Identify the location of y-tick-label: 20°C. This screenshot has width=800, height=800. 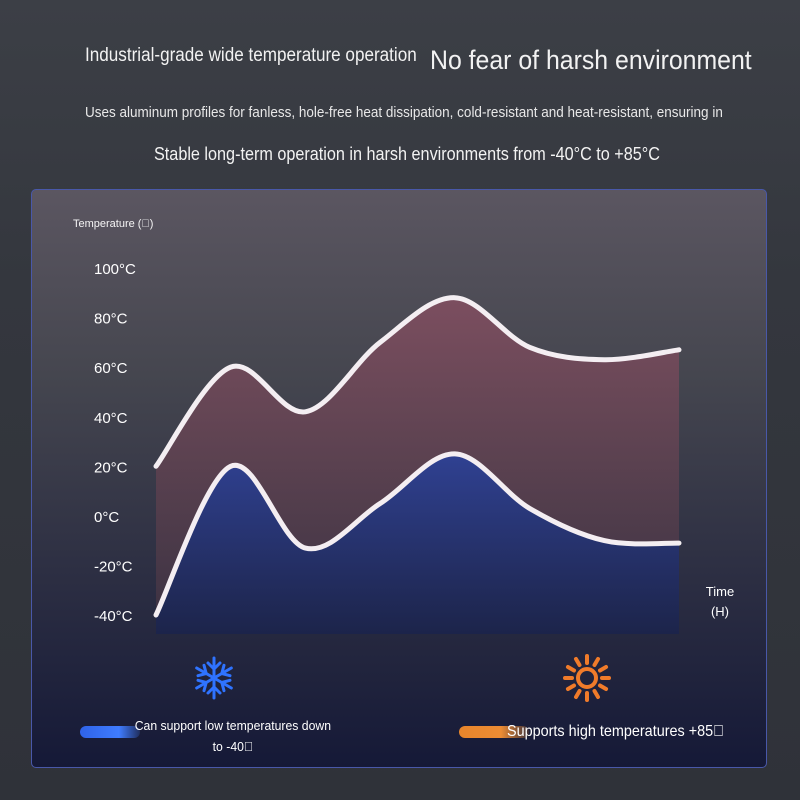
(111, 467).